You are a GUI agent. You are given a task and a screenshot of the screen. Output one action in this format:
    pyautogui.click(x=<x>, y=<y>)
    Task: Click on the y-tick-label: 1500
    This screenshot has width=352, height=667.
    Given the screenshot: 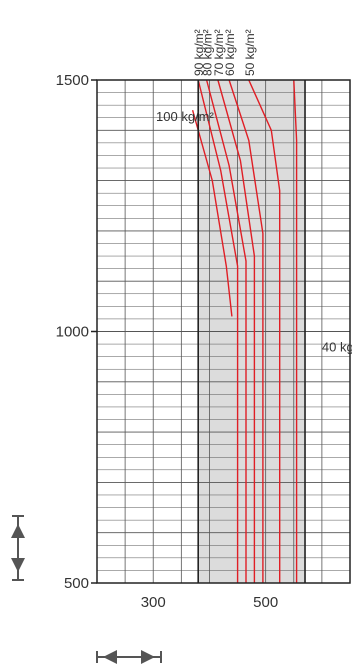 What is the action you would take?
    pyautogui.click(x=72, y=80)
    